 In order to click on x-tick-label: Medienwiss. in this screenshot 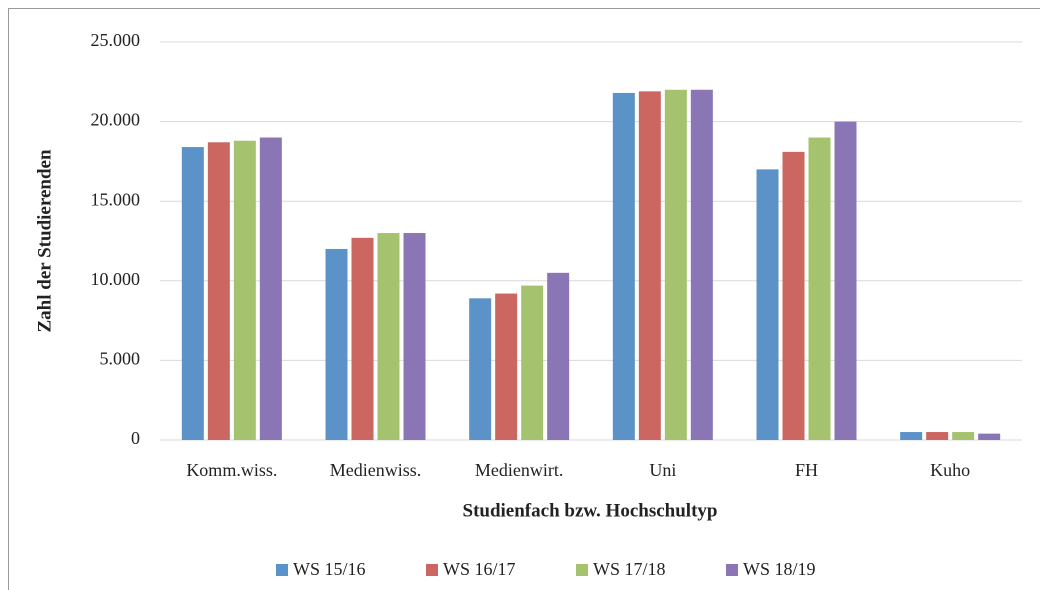, I will do `click(376, 470)`.